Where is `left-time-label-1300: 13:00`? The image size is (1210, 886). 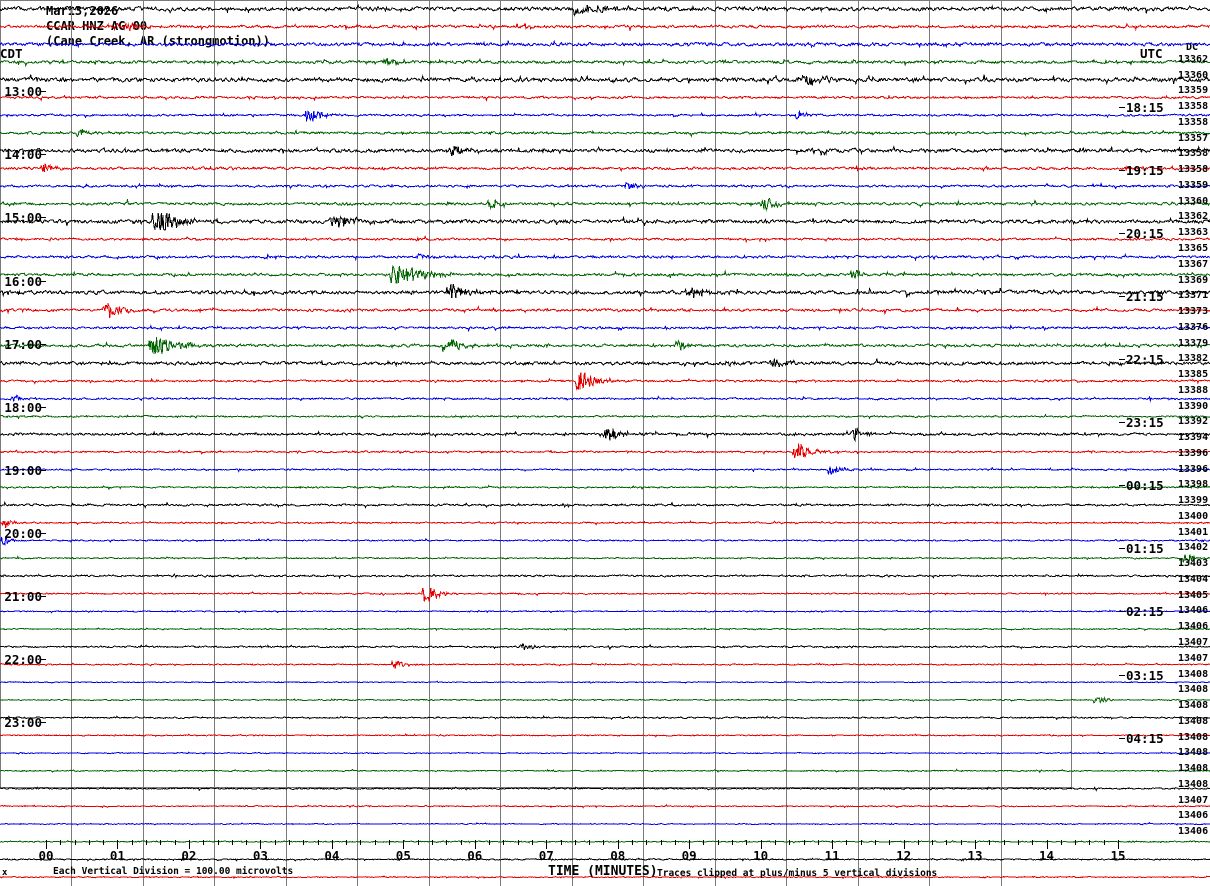
left-time-label-1300: 13:00 is located at coordinates (23, 92).